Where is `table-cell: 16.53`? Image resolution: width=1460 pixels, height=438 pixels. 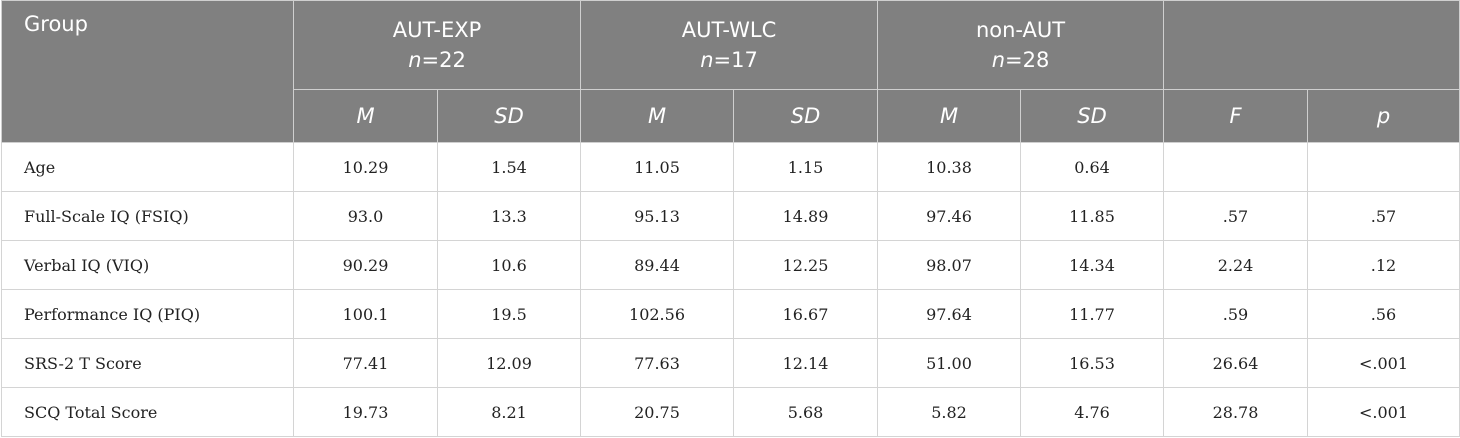
table-cell: 16.53 is located at coordinates (1092, 363).